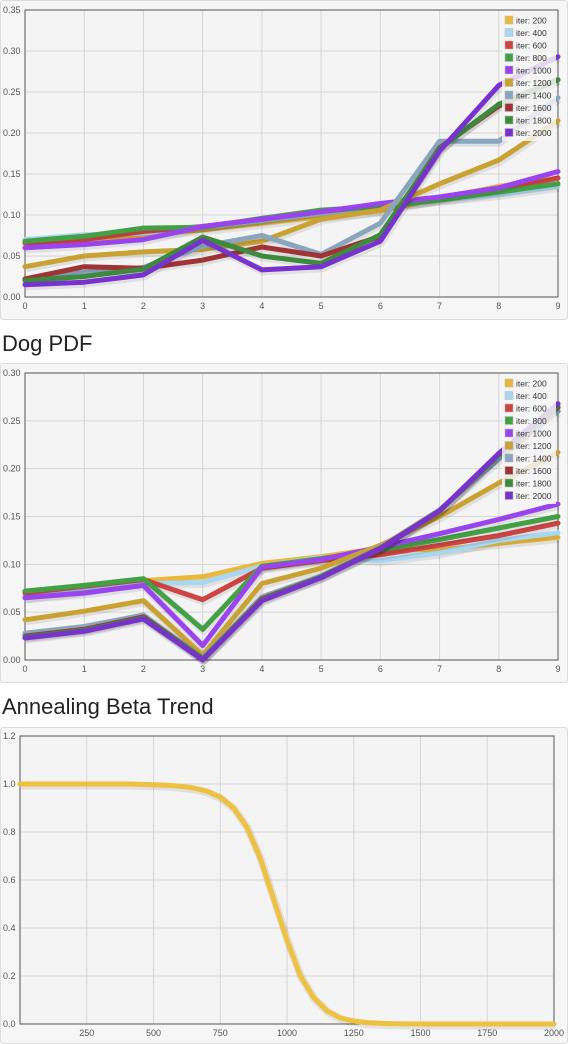  What do you see at coordinates (86, 1033) in the screenshot?
I see `x-tick-label: 250` at bounding box center [86, 1033].